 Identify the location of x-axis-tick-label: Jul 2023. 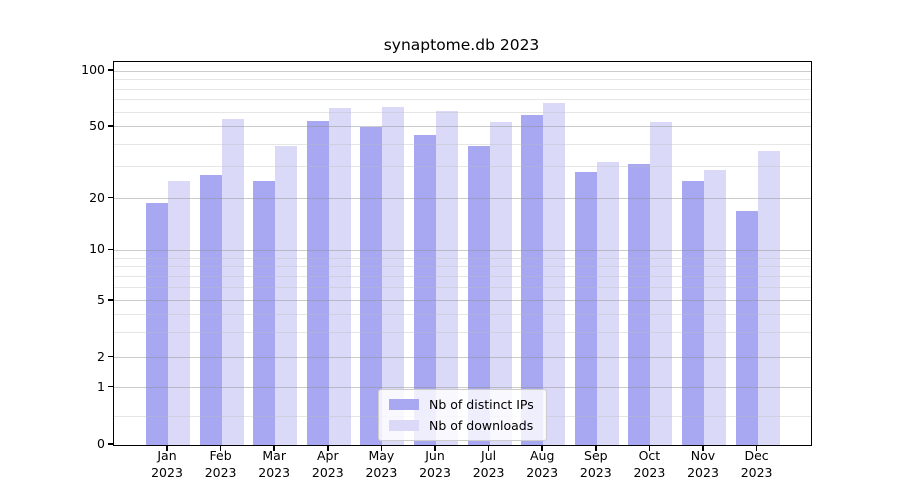
(489, 464).